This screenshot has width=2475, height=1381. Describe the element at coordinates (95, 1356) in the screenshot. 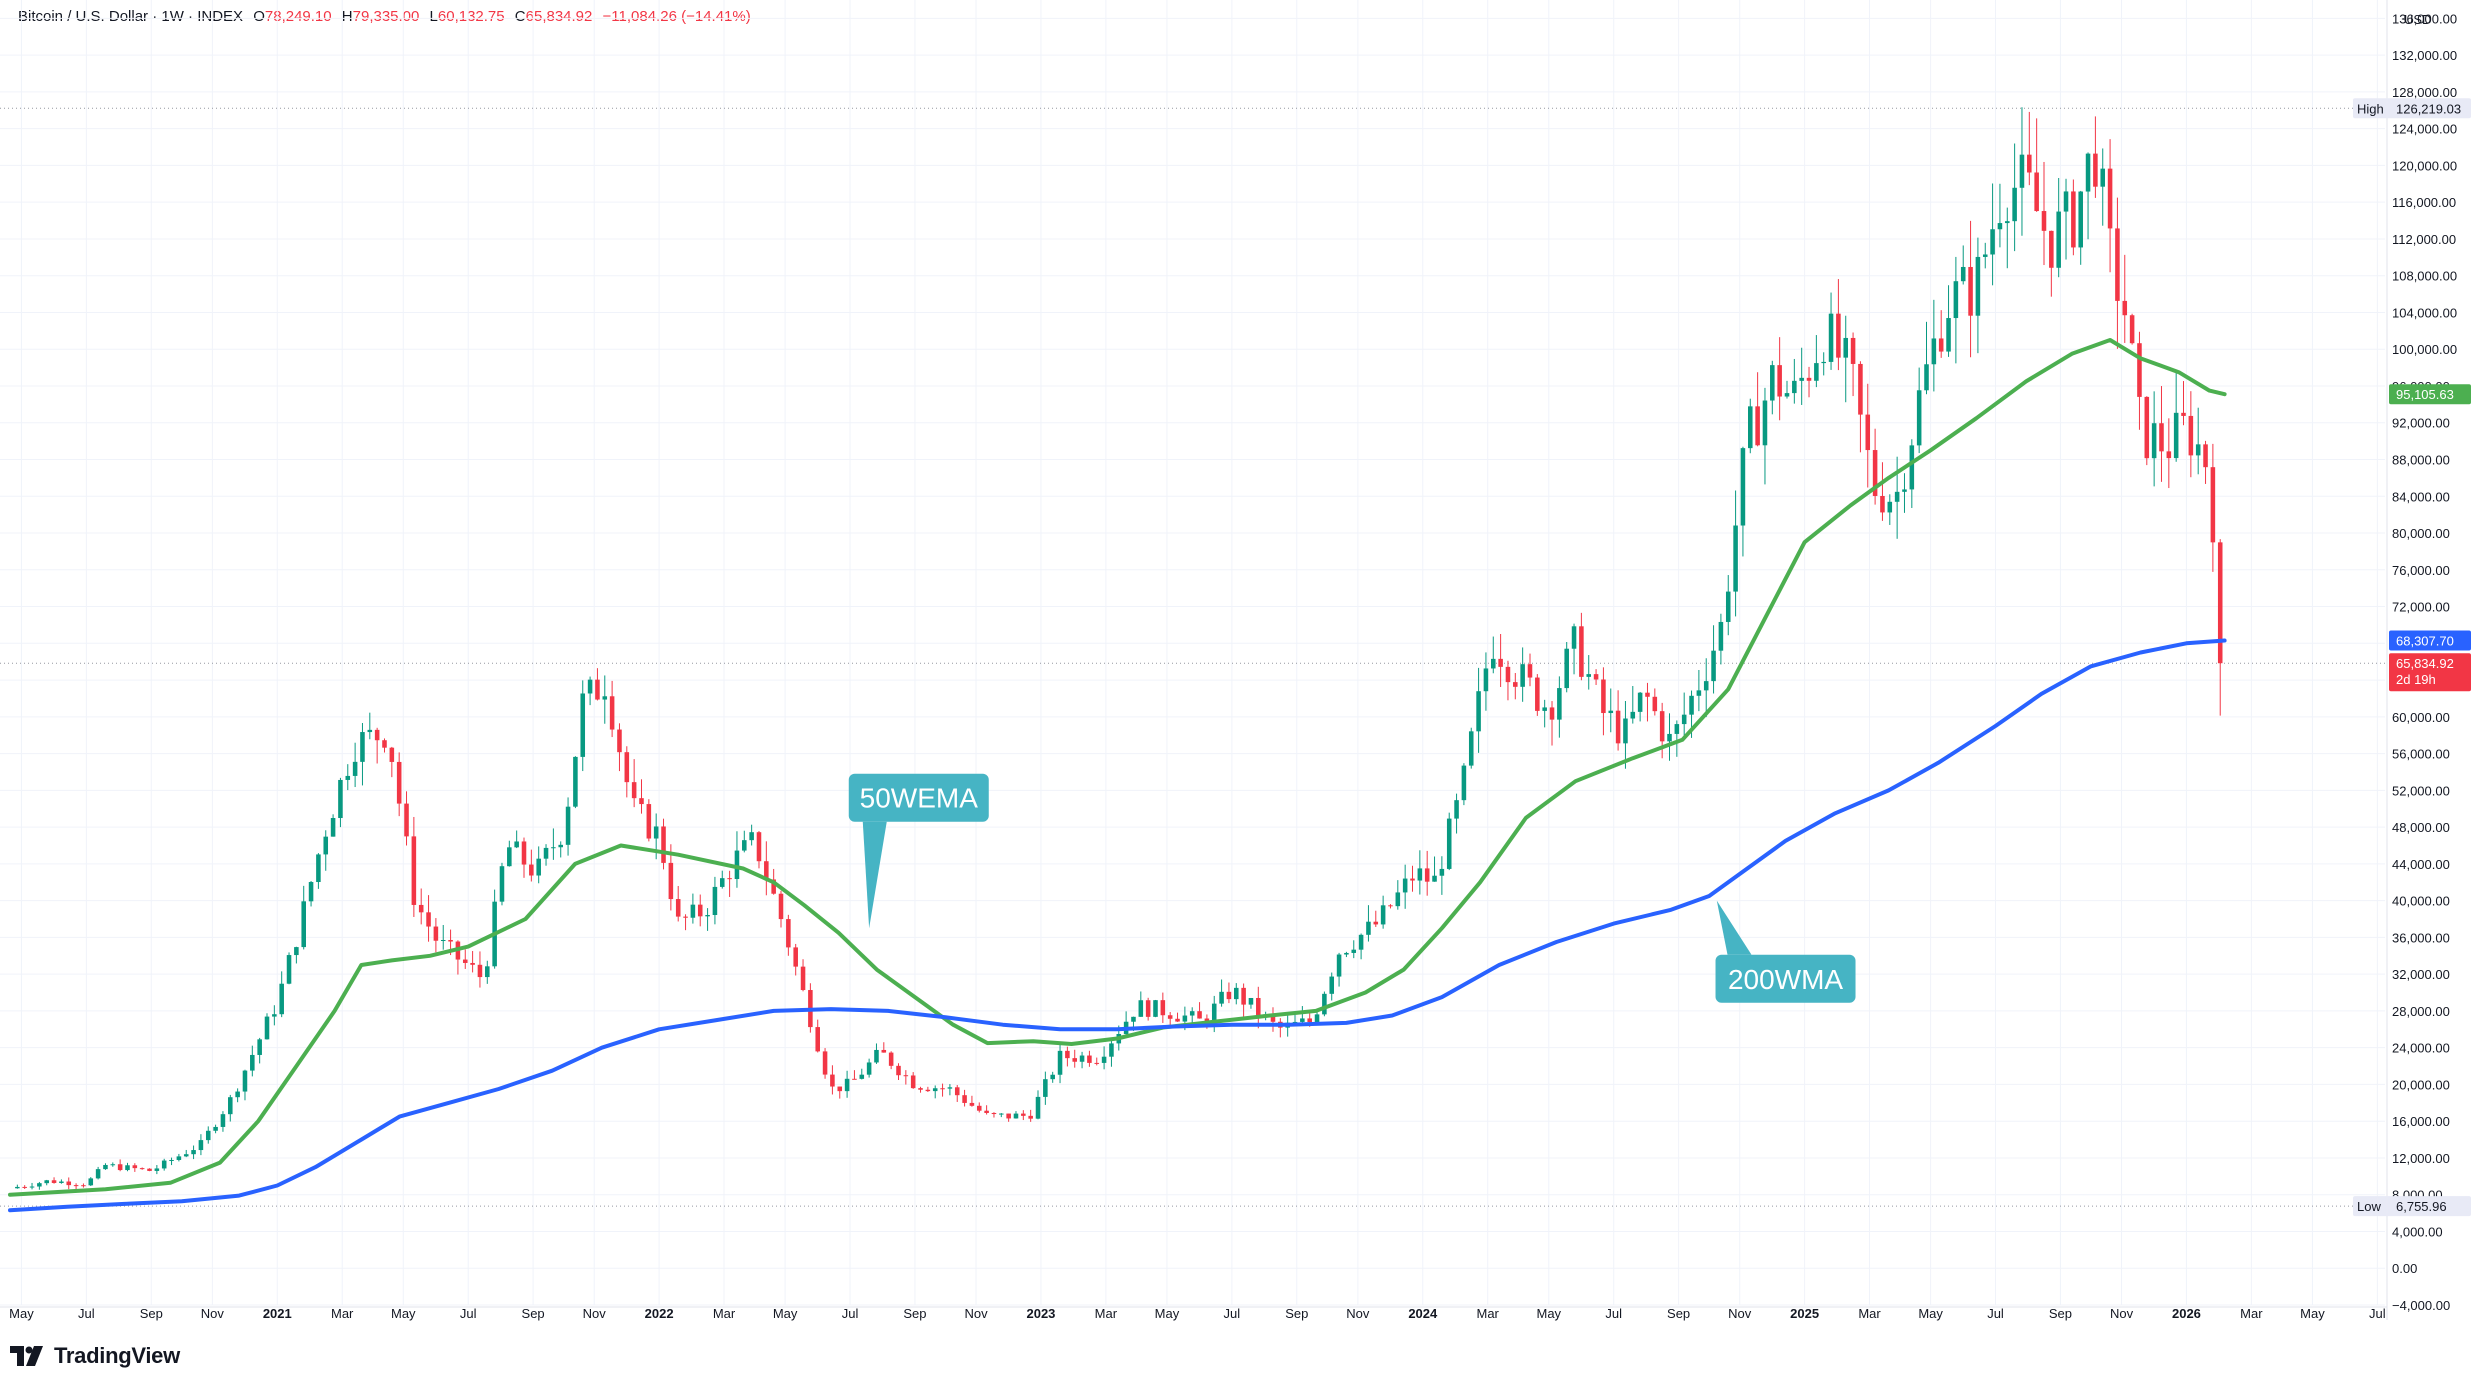

I see `brand-logo: TradingView` at that location.